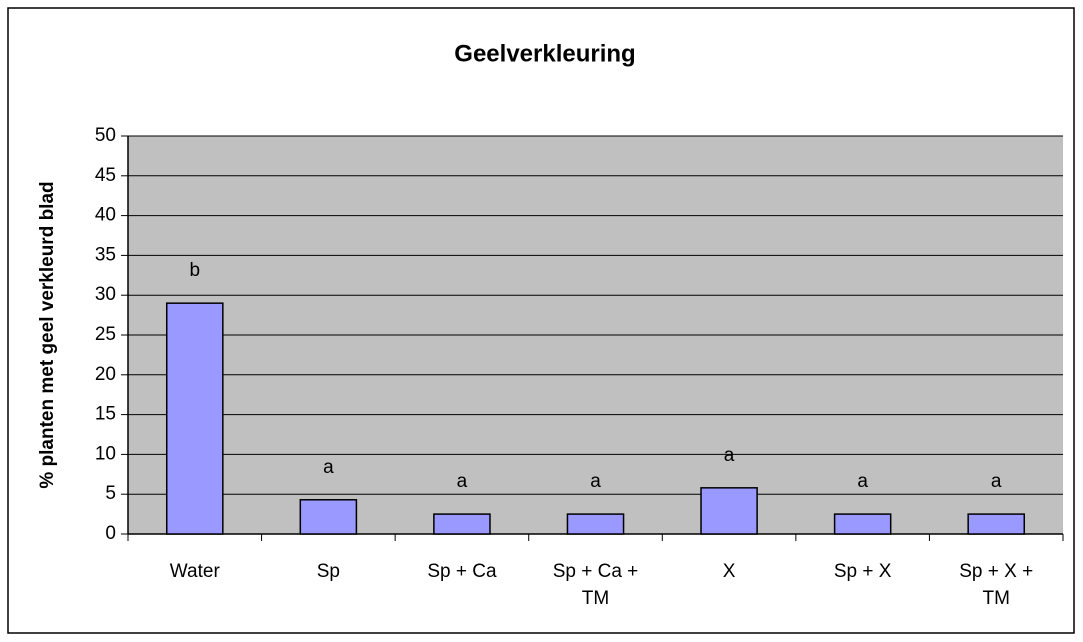 This screenshot has width=1083, height=642. Describe the element at coordinates (105, 374) in the screenshot. I see `y-tick-label: 20` at that location.